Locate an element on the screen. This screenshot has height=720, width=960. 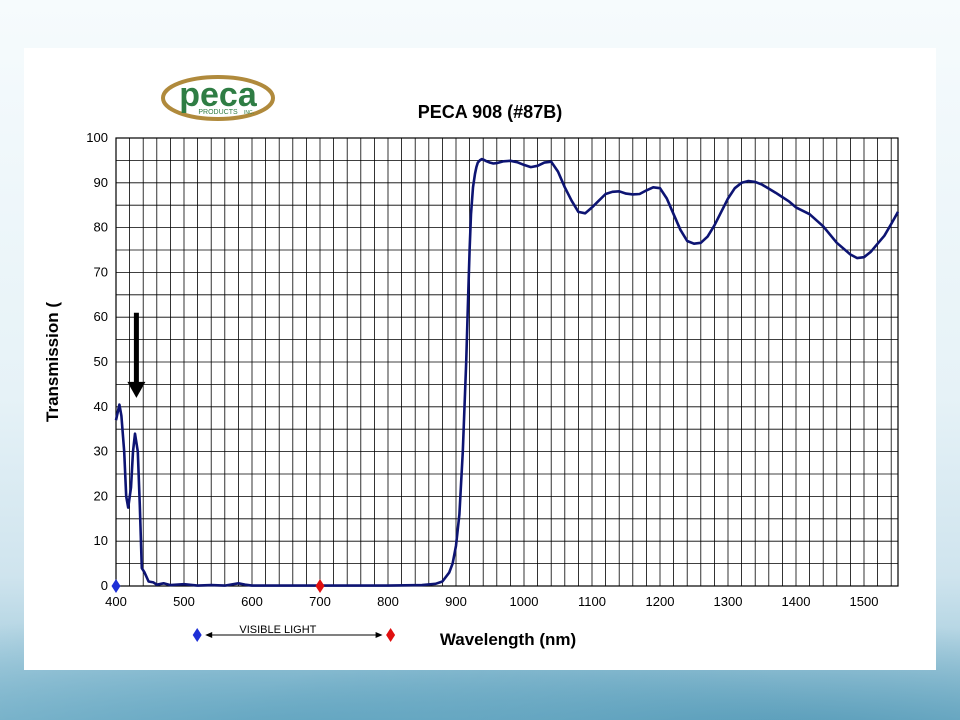
y-tick-label: 30 is located at coordinates (101, 451).